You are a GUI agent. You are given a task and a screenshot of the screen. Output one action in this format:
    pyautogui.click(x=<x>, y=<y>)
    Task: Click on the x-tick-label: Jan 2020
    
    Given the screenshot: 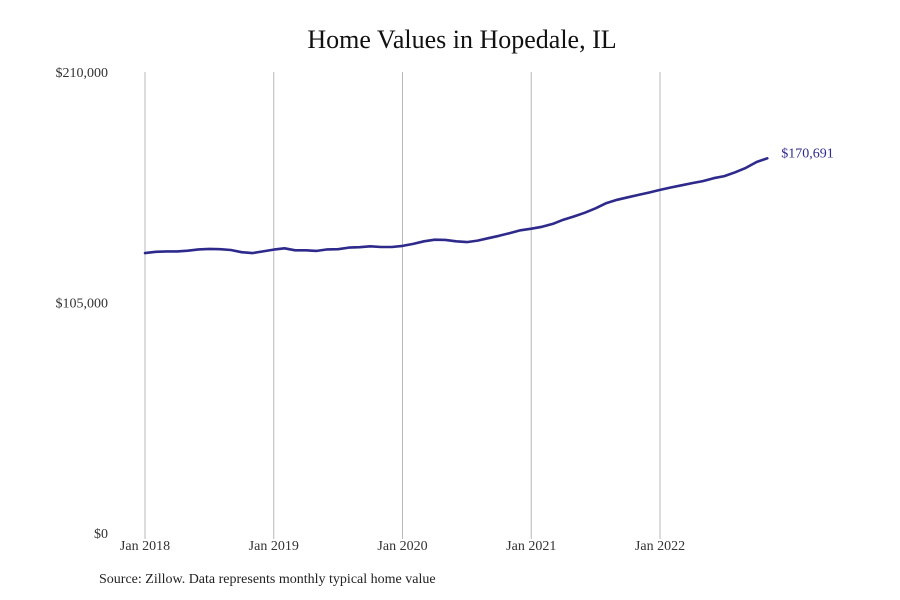 What is the action you would take?
    pyautogui.click(x=402, y=546)
    